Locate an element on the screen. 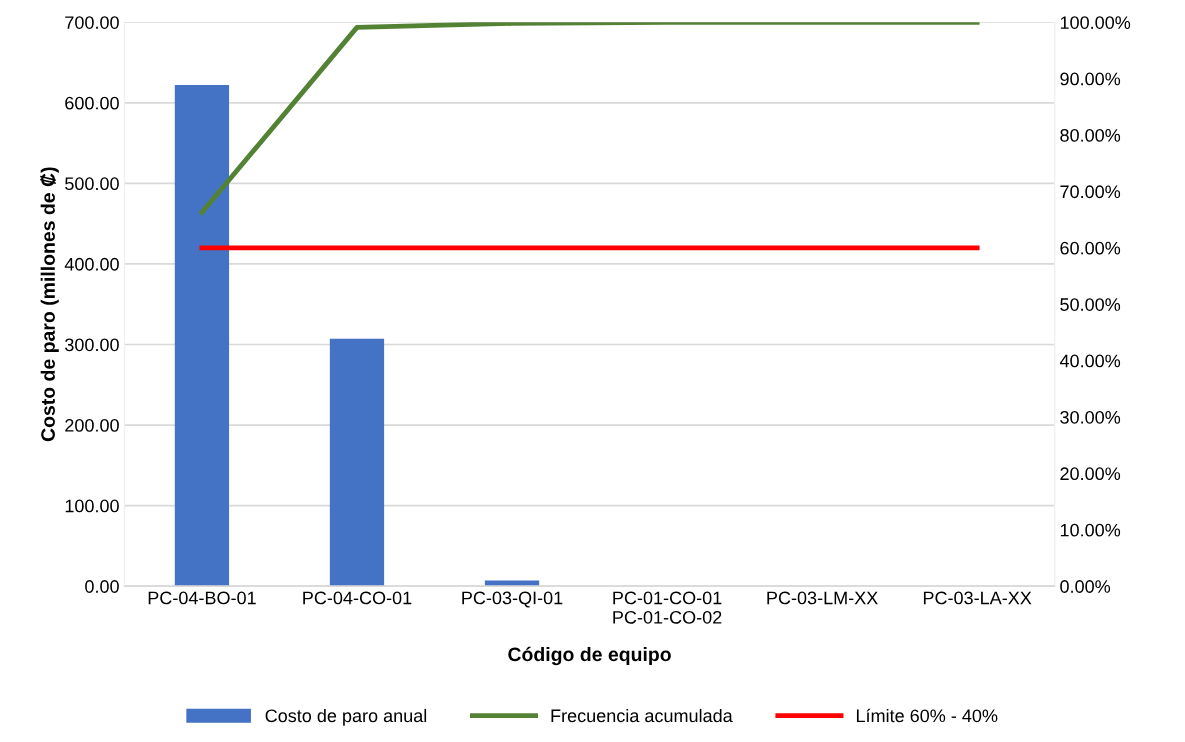 This screenshot has width=1185, height=742. x-tick-label: PC-03-LM-XX is located at coordinates (822, 598).